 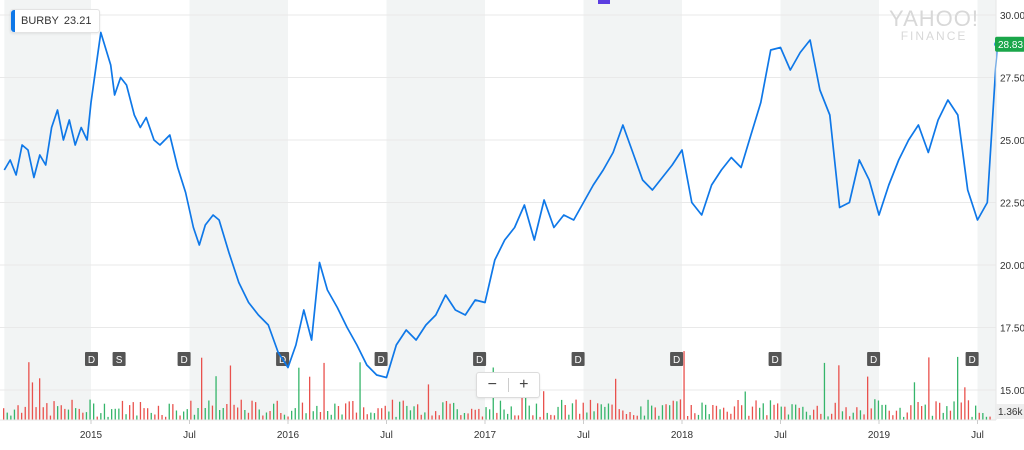 I want to click on y-axis: 15.00 17.50 20.00 22.50 25.00 27.50 30.00, so click(x=1009, y=210).